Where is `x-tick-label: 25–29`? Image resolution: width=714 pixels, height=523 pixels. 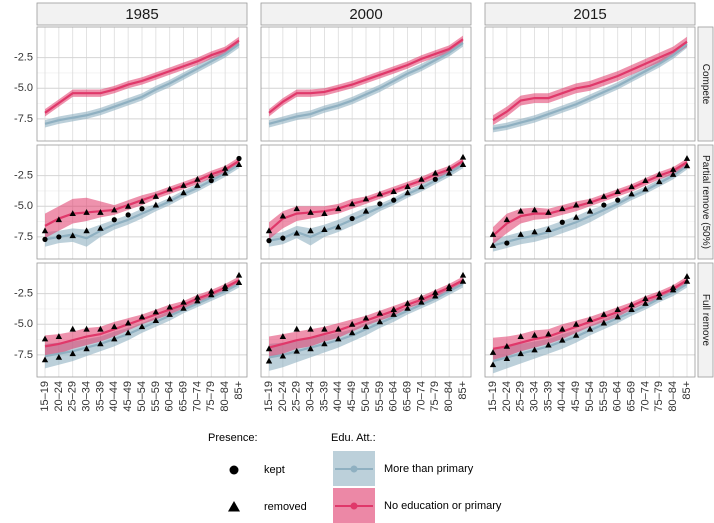 x-tick-label: 25–29 is located at coordinates (521, 396).